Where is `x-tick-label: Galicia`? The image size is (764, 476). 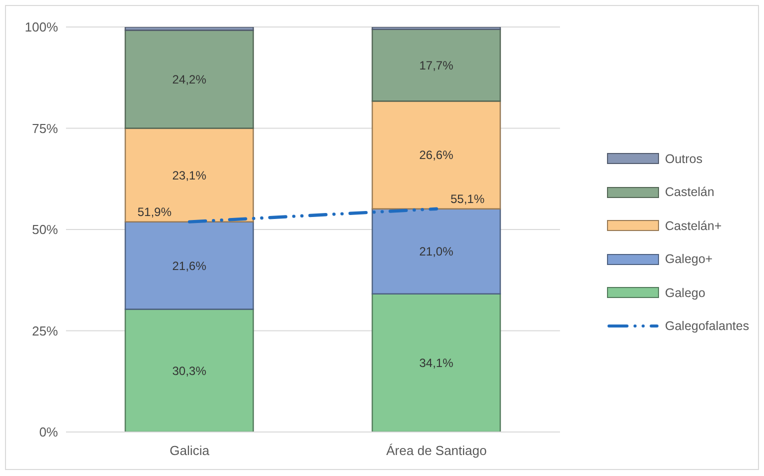
x-tick-label: Galicia is located at coordinates (190, 450).